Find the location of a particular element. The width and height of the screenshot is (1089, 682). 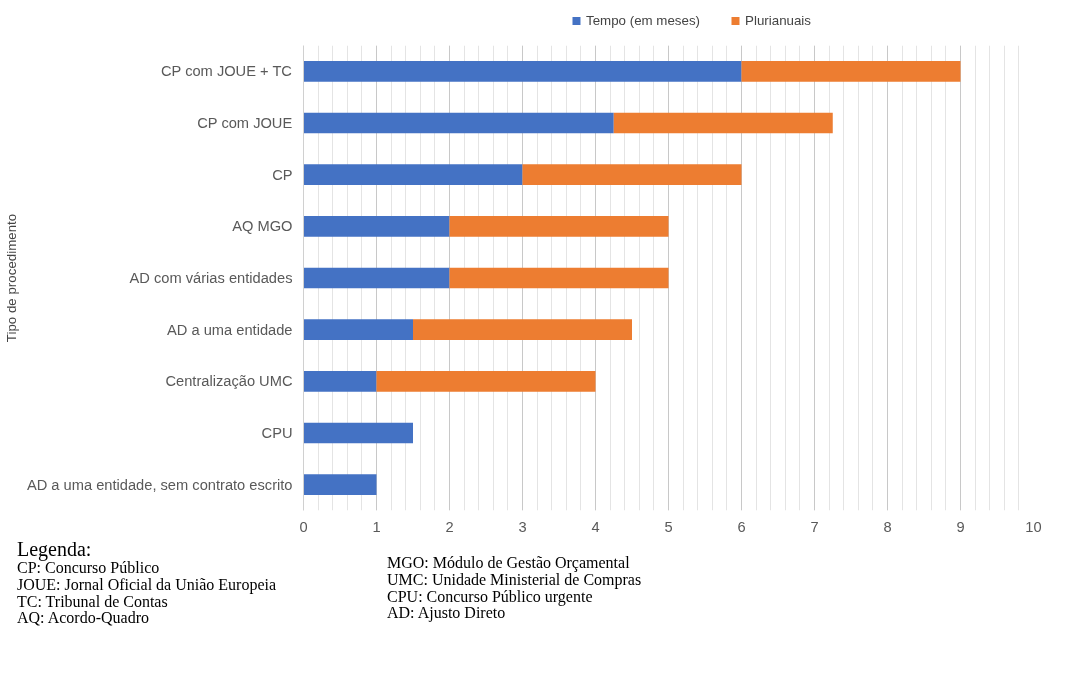

x-tick-label: 1 is located at coordinates (376, 526).